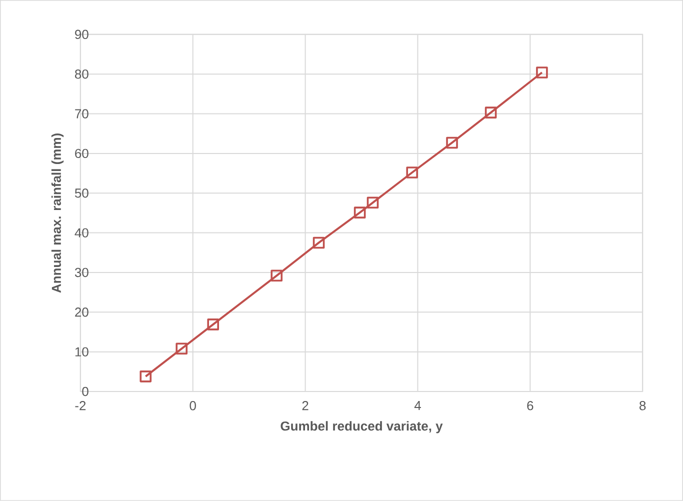 This screenshot has height=501, width=683. Describe the element at coordinates (193, 405) in the screenshot. I see `x-tick-label: 0` at that location.